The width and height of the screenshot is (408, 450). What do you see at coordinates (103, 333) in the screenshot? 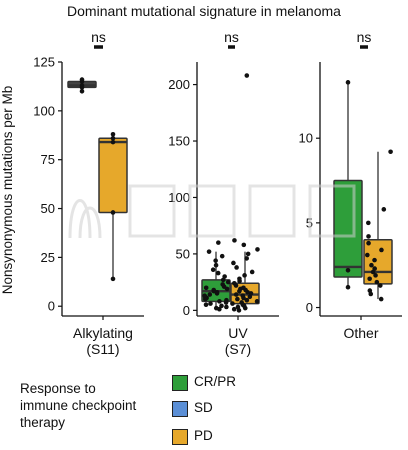
I see `x-category-label: Alkylating` at bounding box center [103, 333].